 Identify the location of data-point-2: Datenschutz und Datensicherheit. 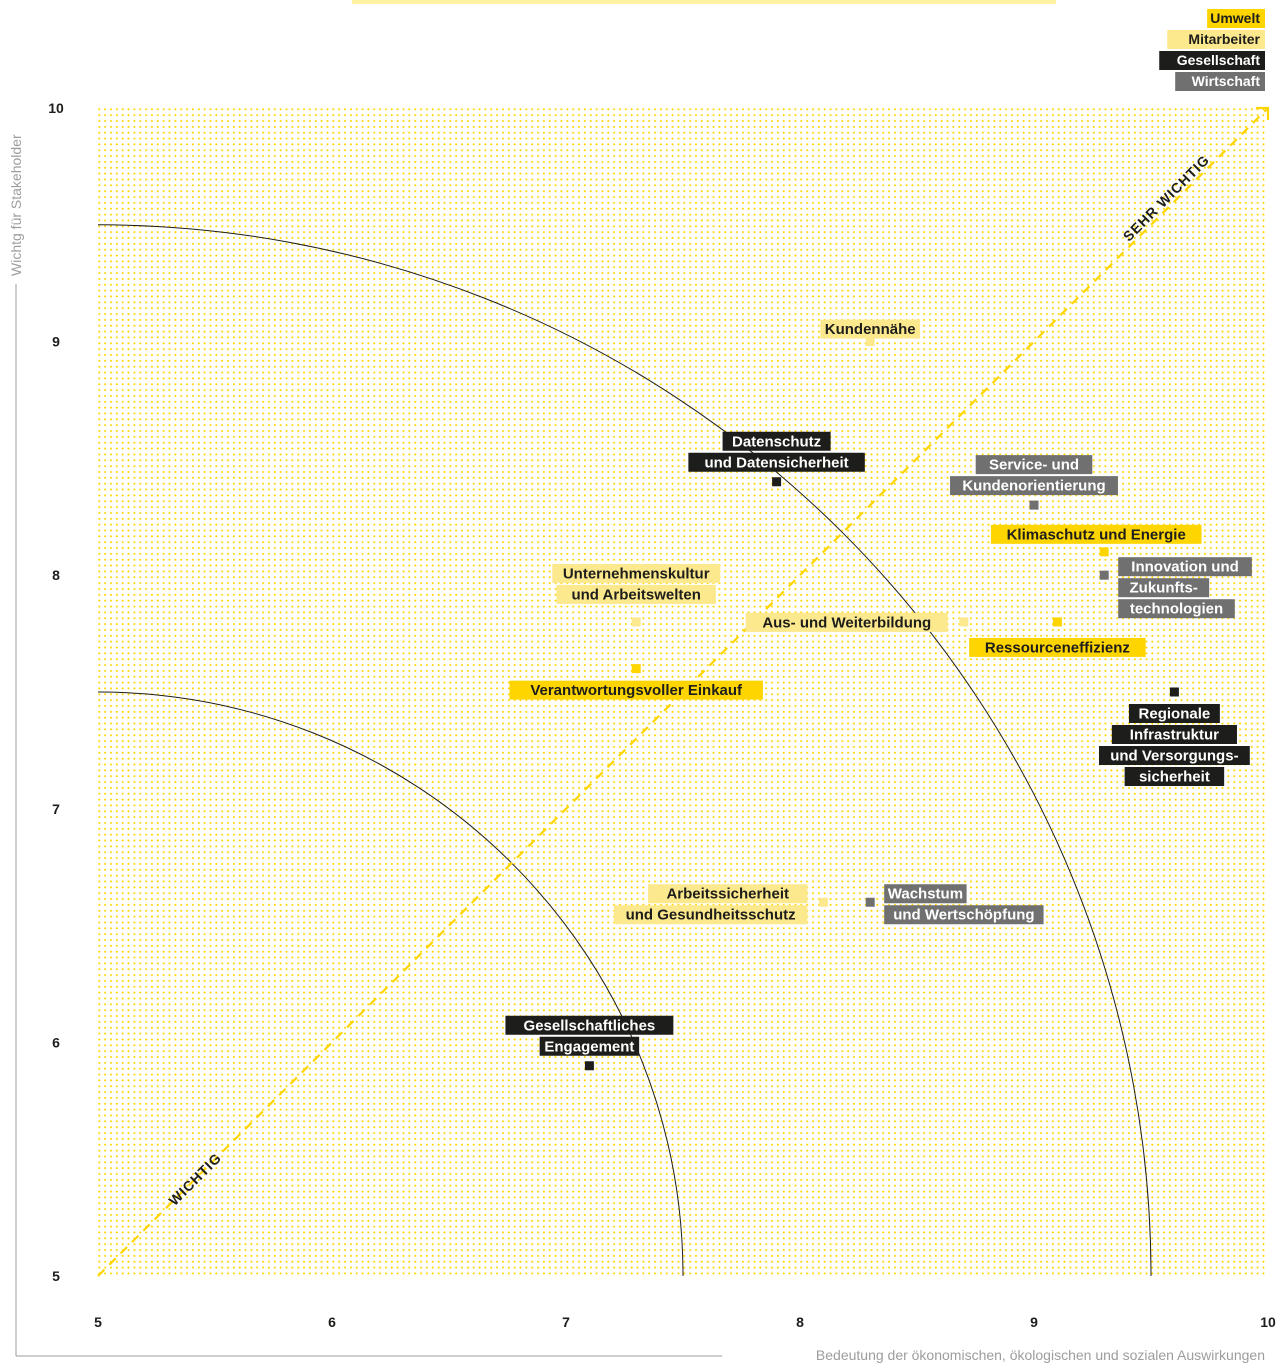
(776, 459).